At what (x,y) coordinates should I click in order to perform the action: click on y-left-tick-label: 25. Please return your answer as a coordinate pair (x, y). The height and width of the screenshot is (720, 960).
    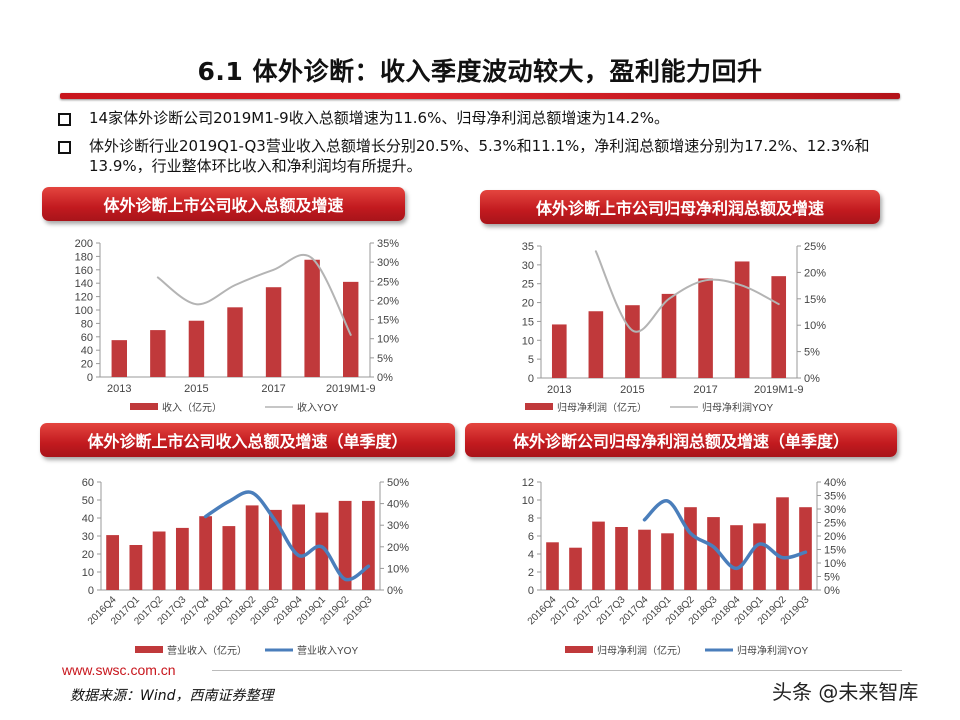
    Looking at the image, I should click on (528, 285).